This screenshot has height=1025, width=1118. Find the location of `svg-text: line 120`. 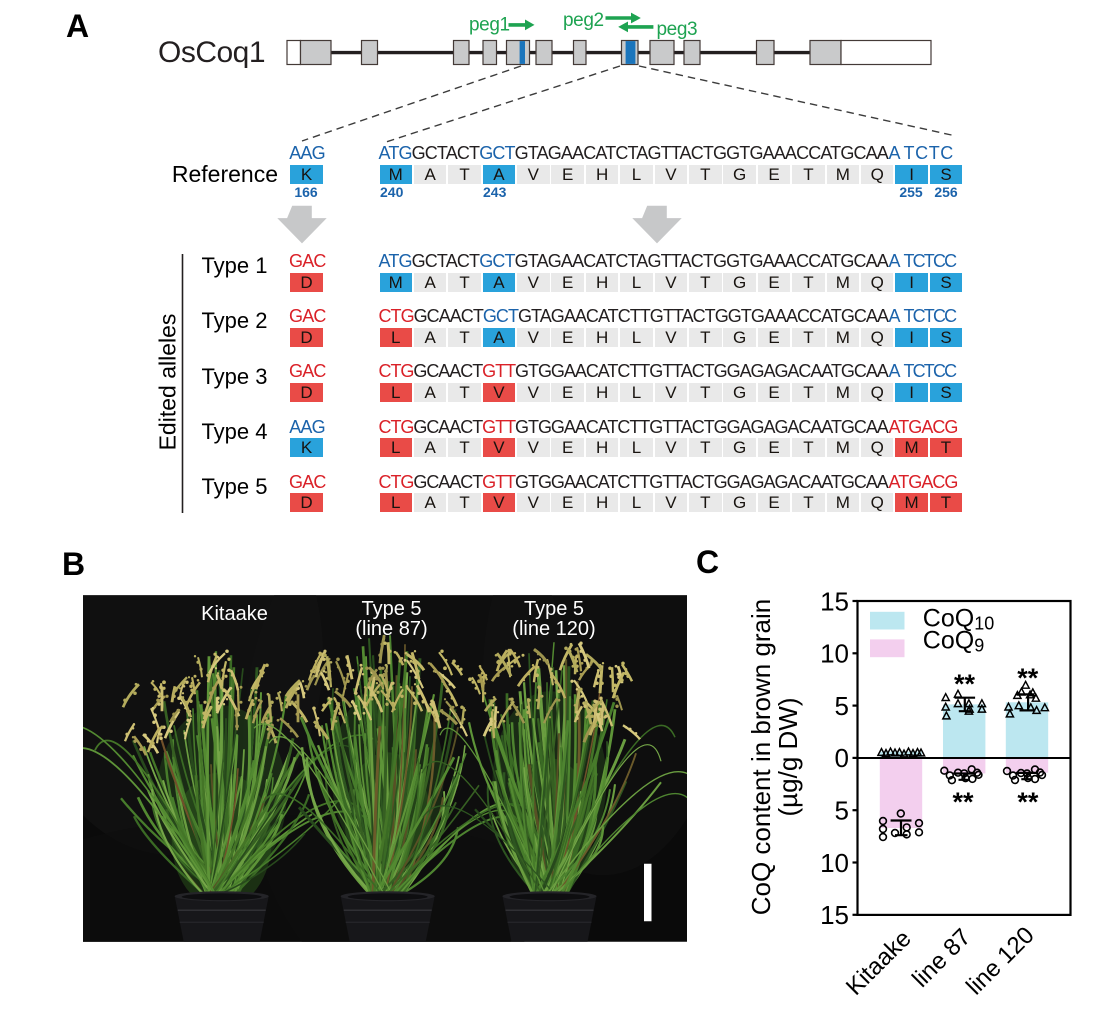

svg-text: line 120 is located at coordinates (1000, 961).